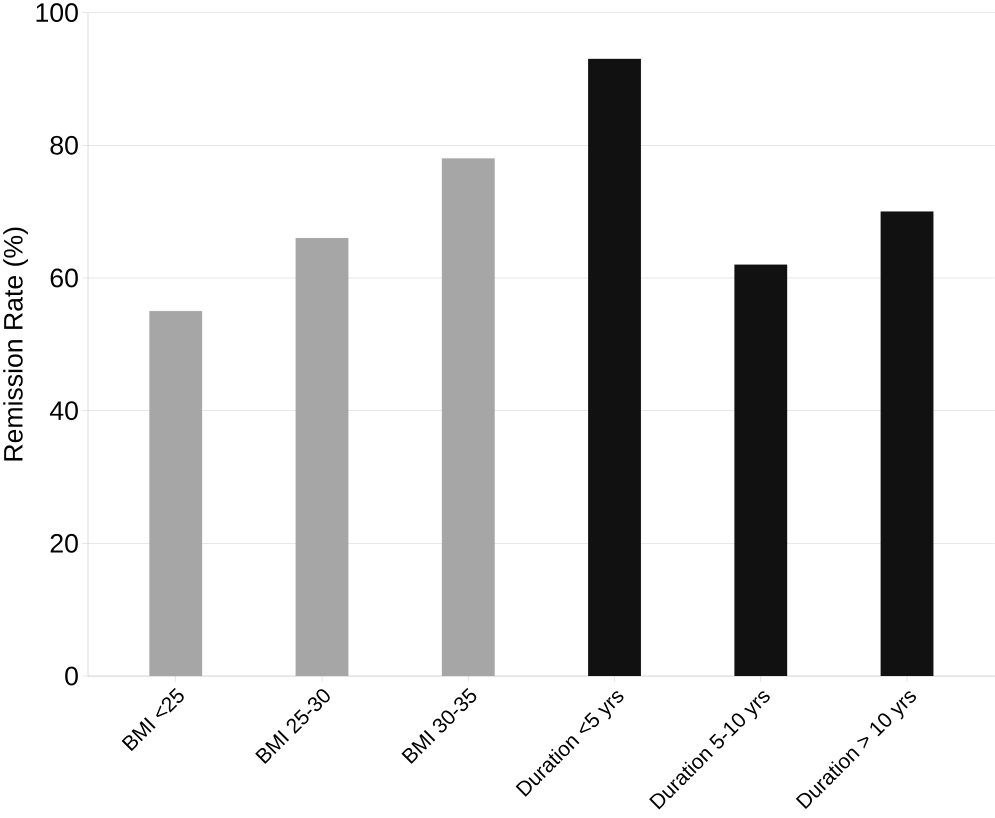 This screenshot has width=995, height=818. Describe the element at coordinates (64, 278) in the screenshot. I see `y-tick-label: 60` at that location.